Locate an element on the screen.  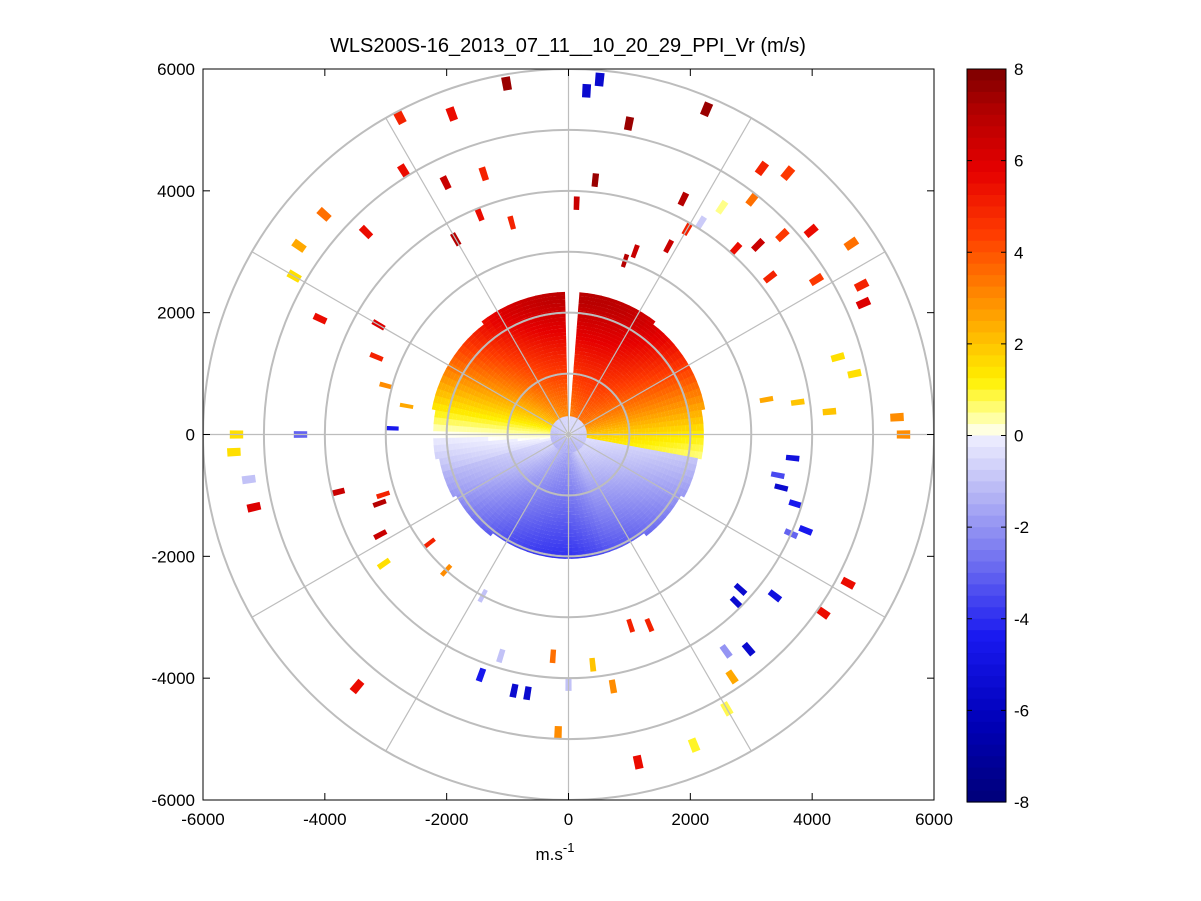
colorbar-tick-label: 6 is located at coordinates (1018, 161).